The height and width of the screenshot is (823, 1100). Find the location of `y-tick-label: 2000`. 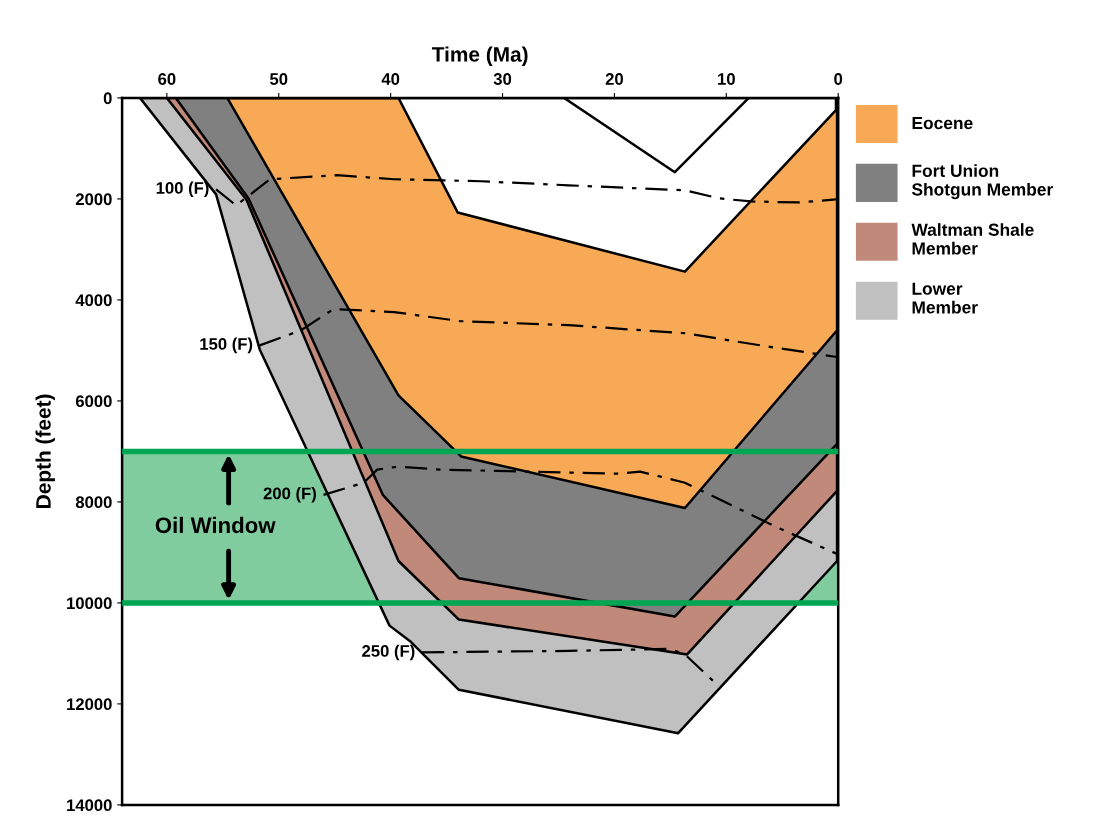

y-tick-label: 2000 is located at coordinates (93, 199).